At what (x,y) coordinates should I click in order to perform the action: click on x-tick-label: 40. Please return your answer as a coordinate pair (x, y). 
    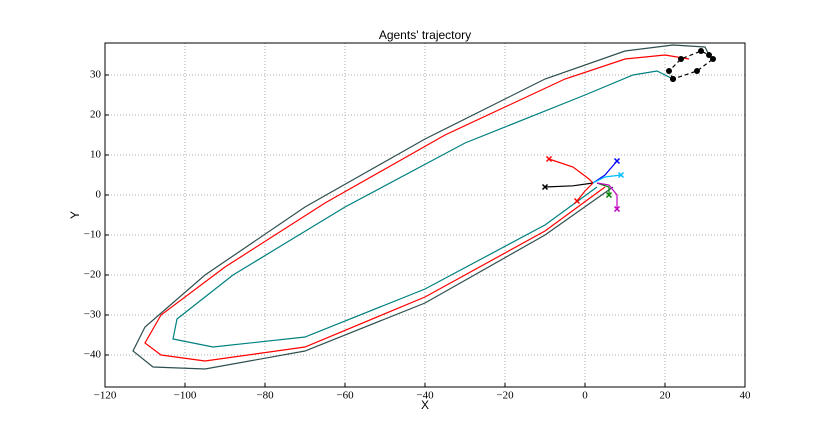
    Looking at the image, I should click on (746, 396).